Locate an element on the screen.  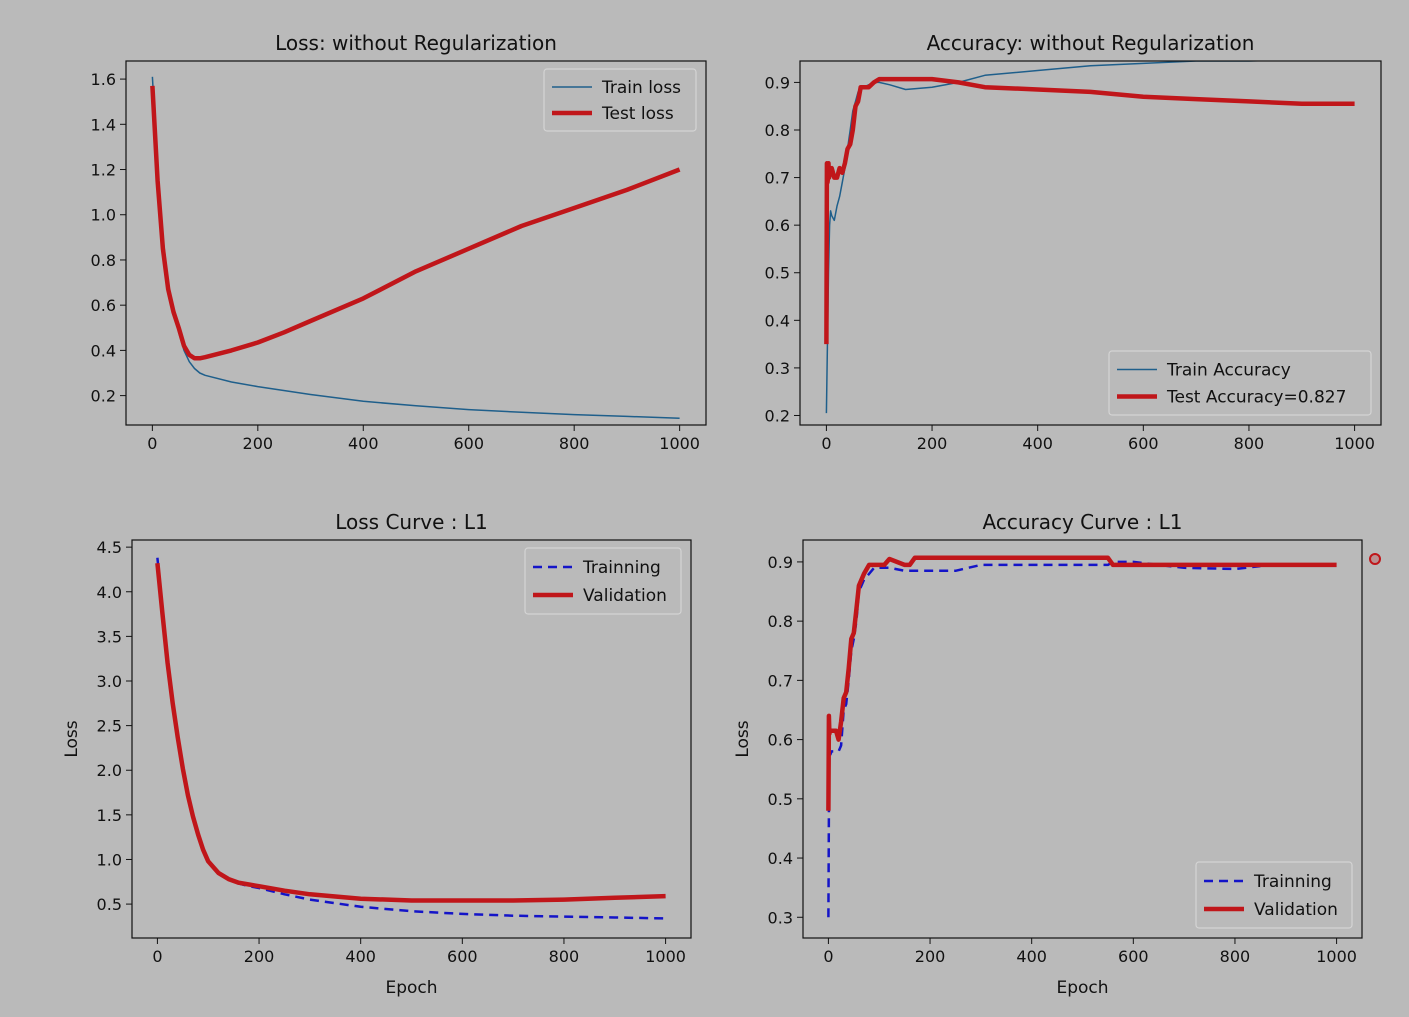
y-tick-label: 1.5 is located at coordinates (109, 815).